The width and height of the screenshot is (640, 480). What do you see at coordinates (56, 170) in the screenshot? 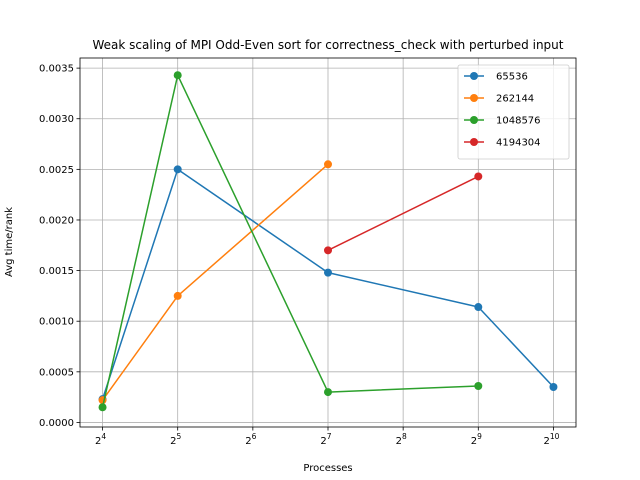
I see `y-tick-label: 0.0025` at bounding box center [56, 170].